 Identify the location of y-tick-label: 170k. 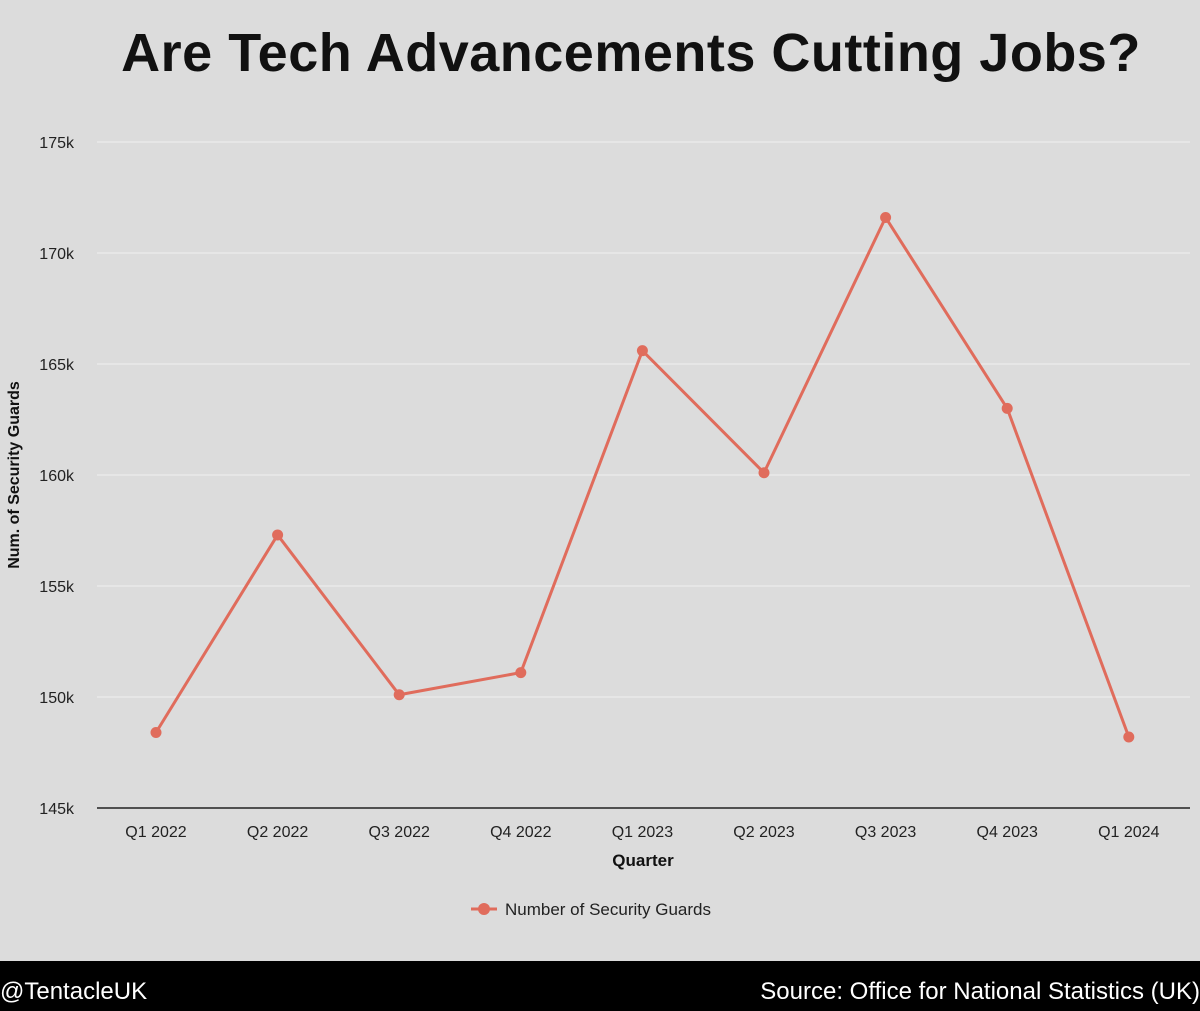
(57, 254).